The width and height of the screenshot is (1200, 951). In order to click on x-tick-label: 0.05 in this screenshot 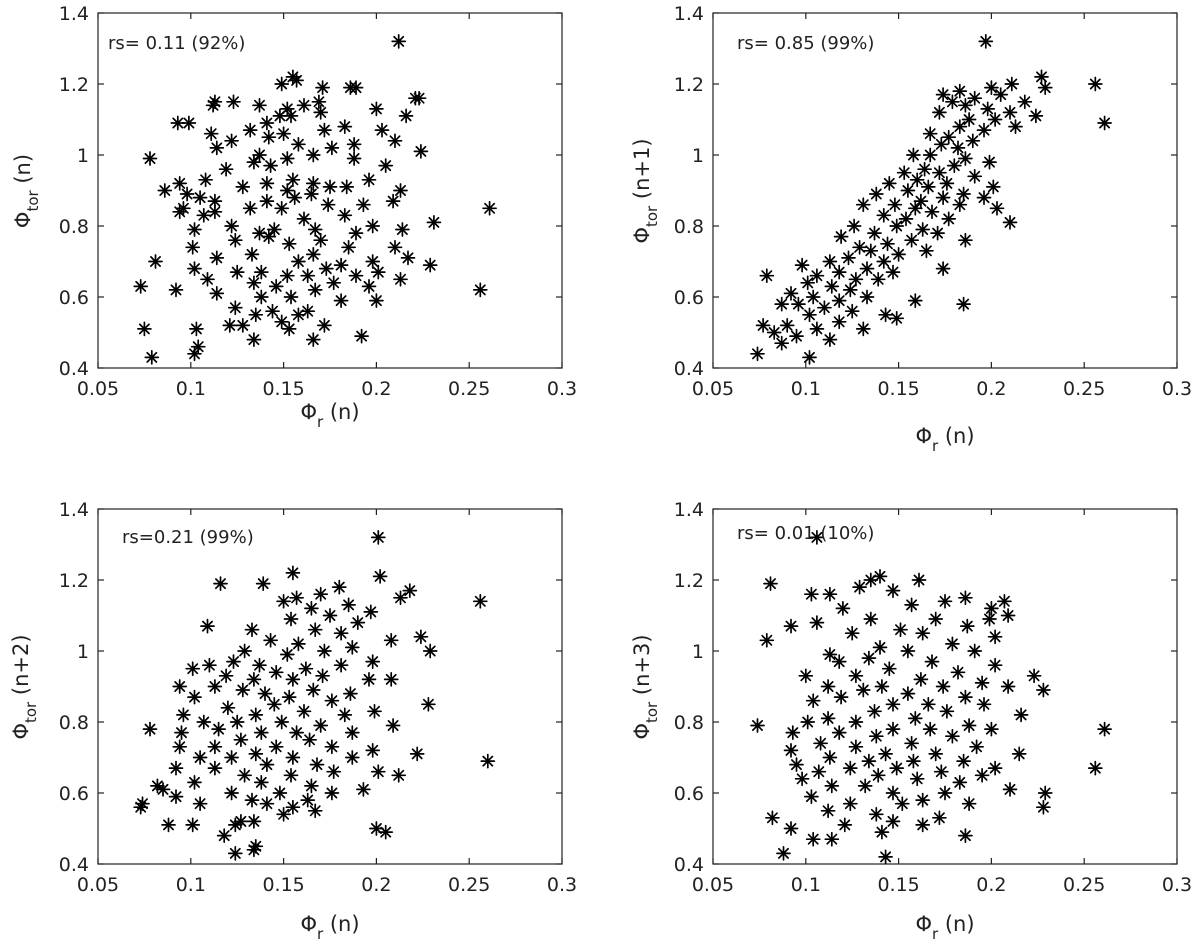, I will do `click(98, 885)`.